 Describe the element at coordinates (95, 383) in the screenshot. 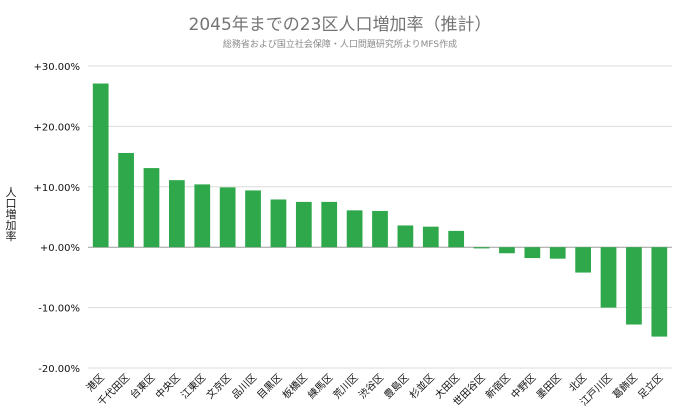

I see `x-tick-label: 港区` at that location.